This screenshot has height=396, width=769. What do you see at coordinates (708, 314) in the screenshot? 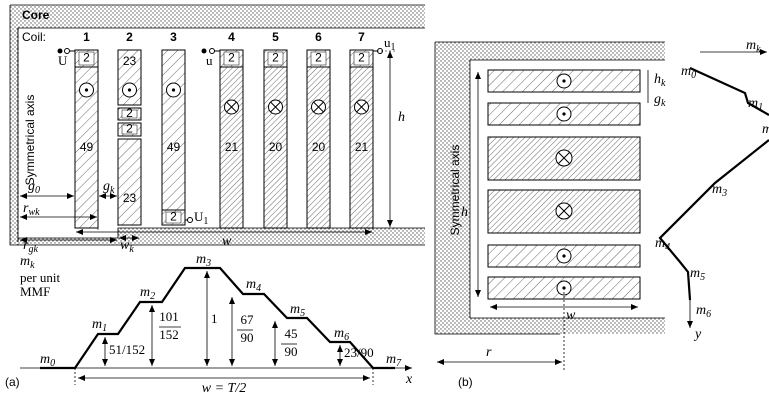
I see `point-label-sub: 6` at bounding box center [708, 314].